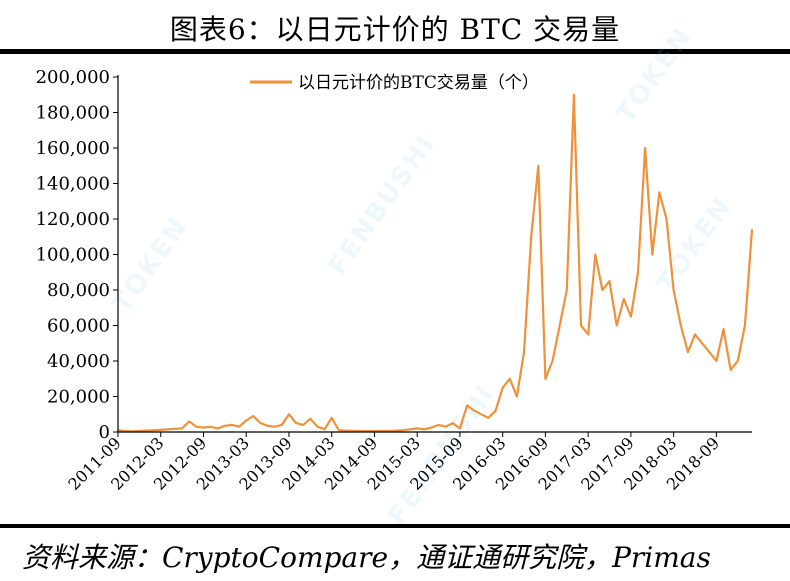 This screenshot has width=790, height=581. What do you see at coordinates (73, 219) in the screenshot?
I see `y-tick-label: 120,000` at bounding box center [73, 219].